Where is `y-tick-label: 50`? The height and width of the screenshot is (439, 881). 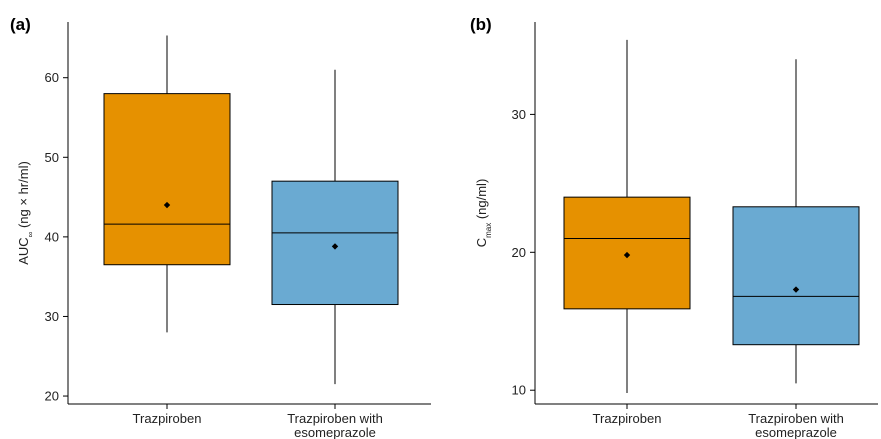
y-tick-label: 50 is located at coordinates (52, 157).